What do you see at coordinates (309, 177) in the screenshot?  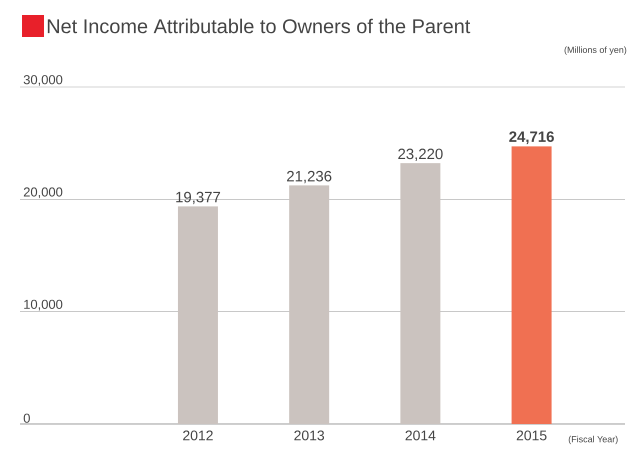 I see `data-label: 21,236` at bounding box center [309, 177].